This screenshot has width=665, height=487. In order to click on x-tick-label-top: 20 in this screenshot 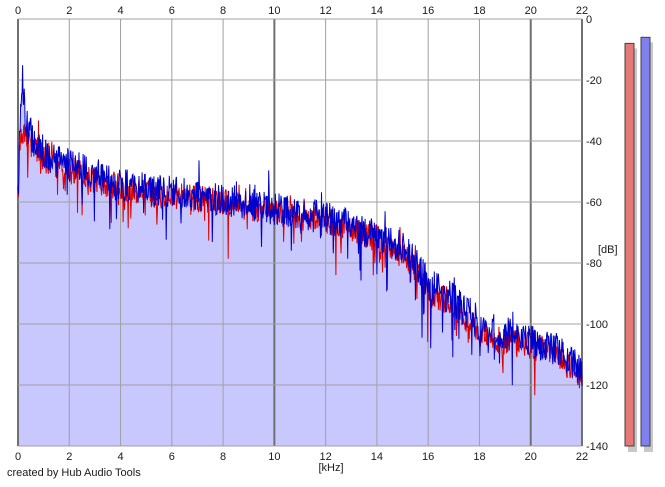, I will do `click(531, 11)`.